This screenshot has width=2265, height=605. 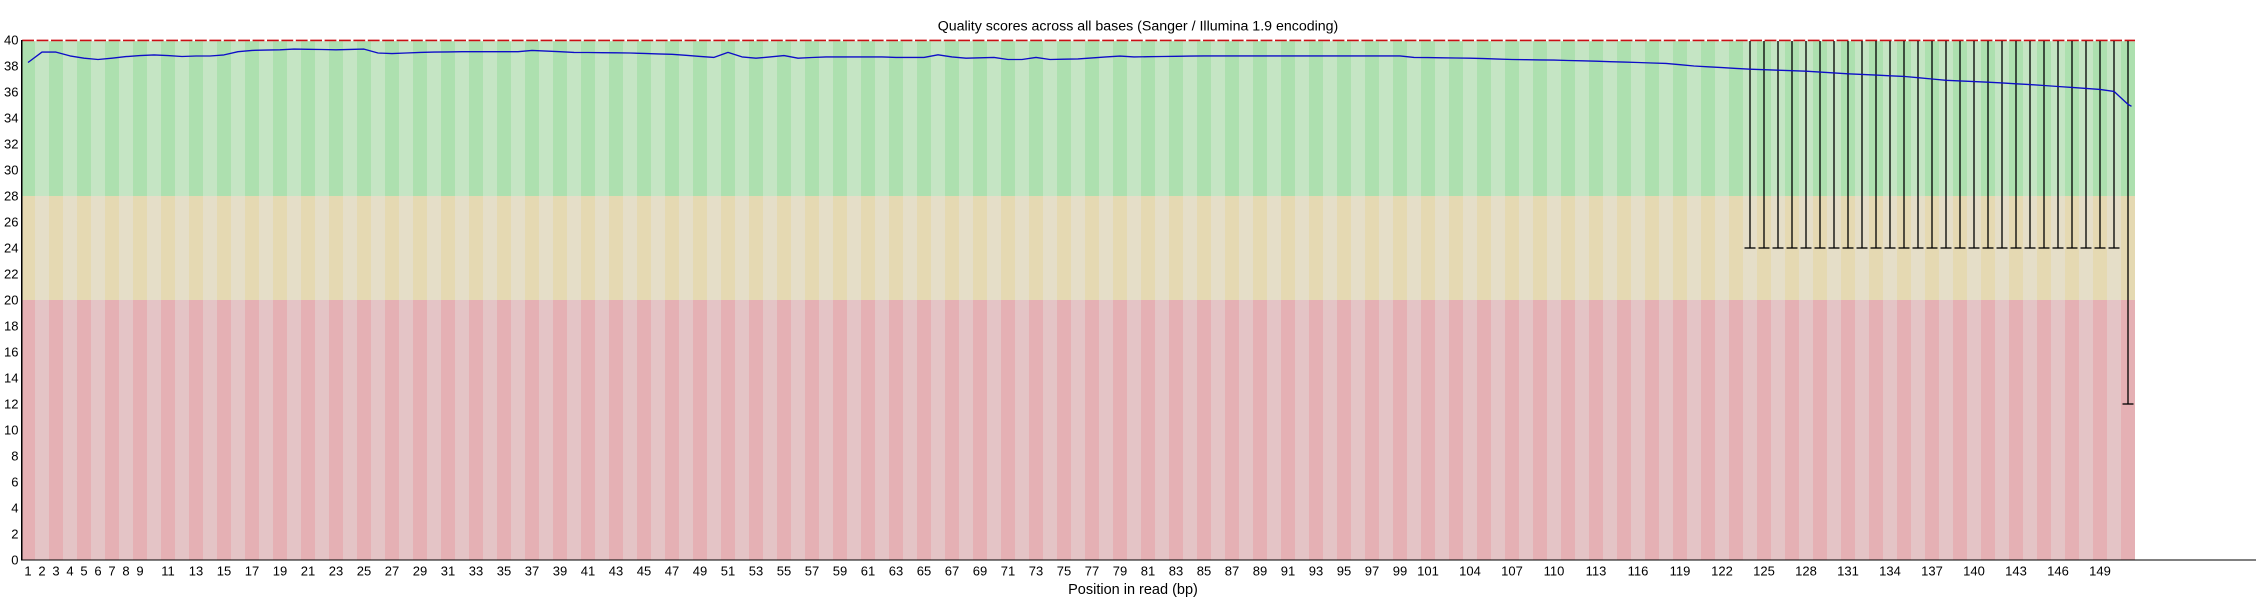 What do you see at coordinates (139, 571) in the screenshot?
I see `svg-text: 9` at bounding box center [139, 571].